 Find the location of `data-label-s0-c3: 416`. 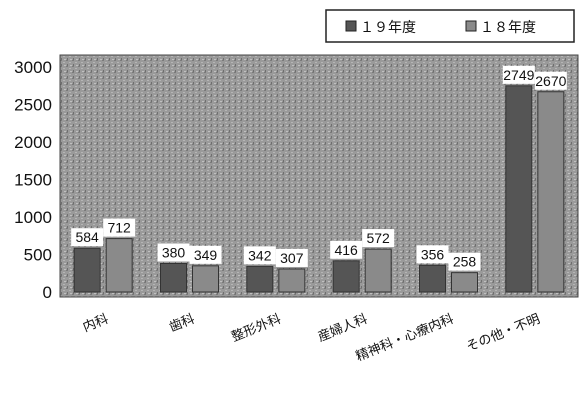

data-label-s0-c3: 416 is located at coordinates (346, 250).